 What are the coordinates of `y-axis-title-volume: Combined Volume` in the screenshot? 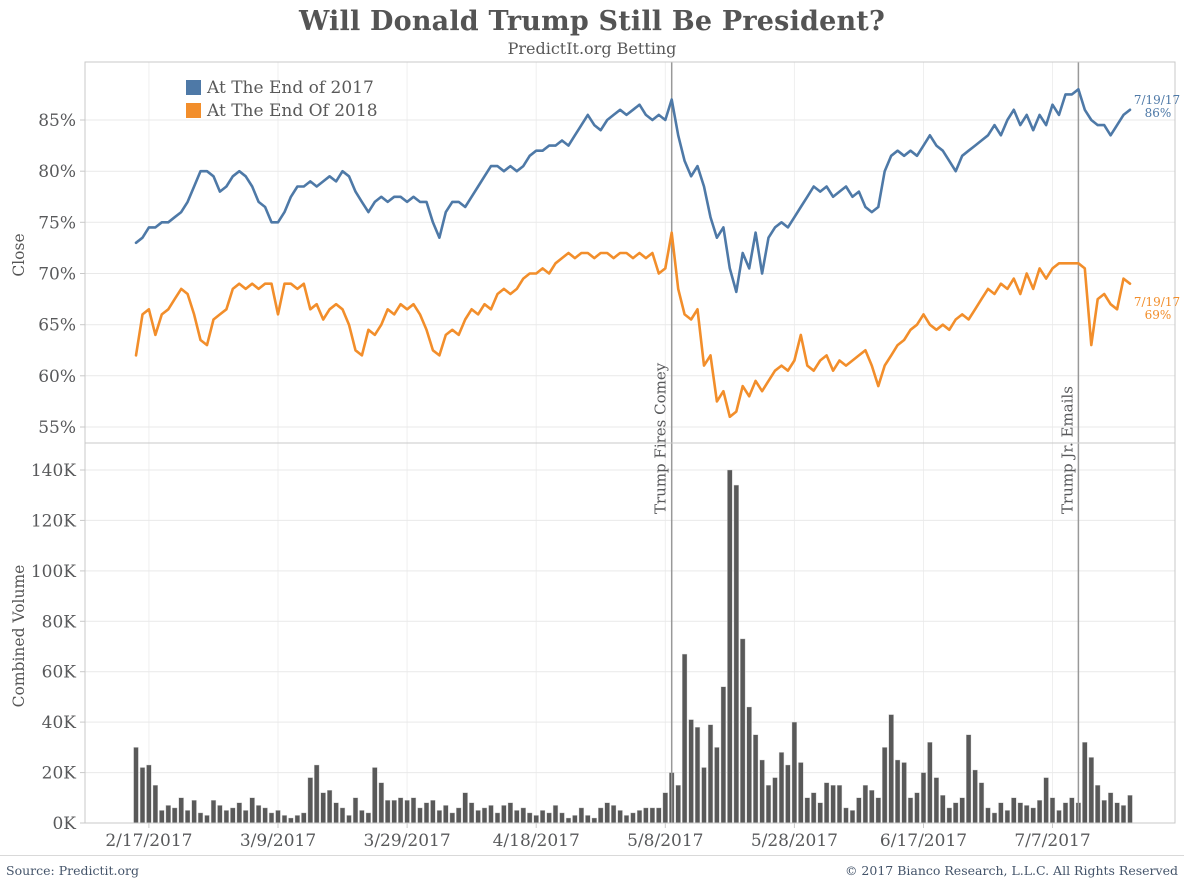 It's located at (19, 636).